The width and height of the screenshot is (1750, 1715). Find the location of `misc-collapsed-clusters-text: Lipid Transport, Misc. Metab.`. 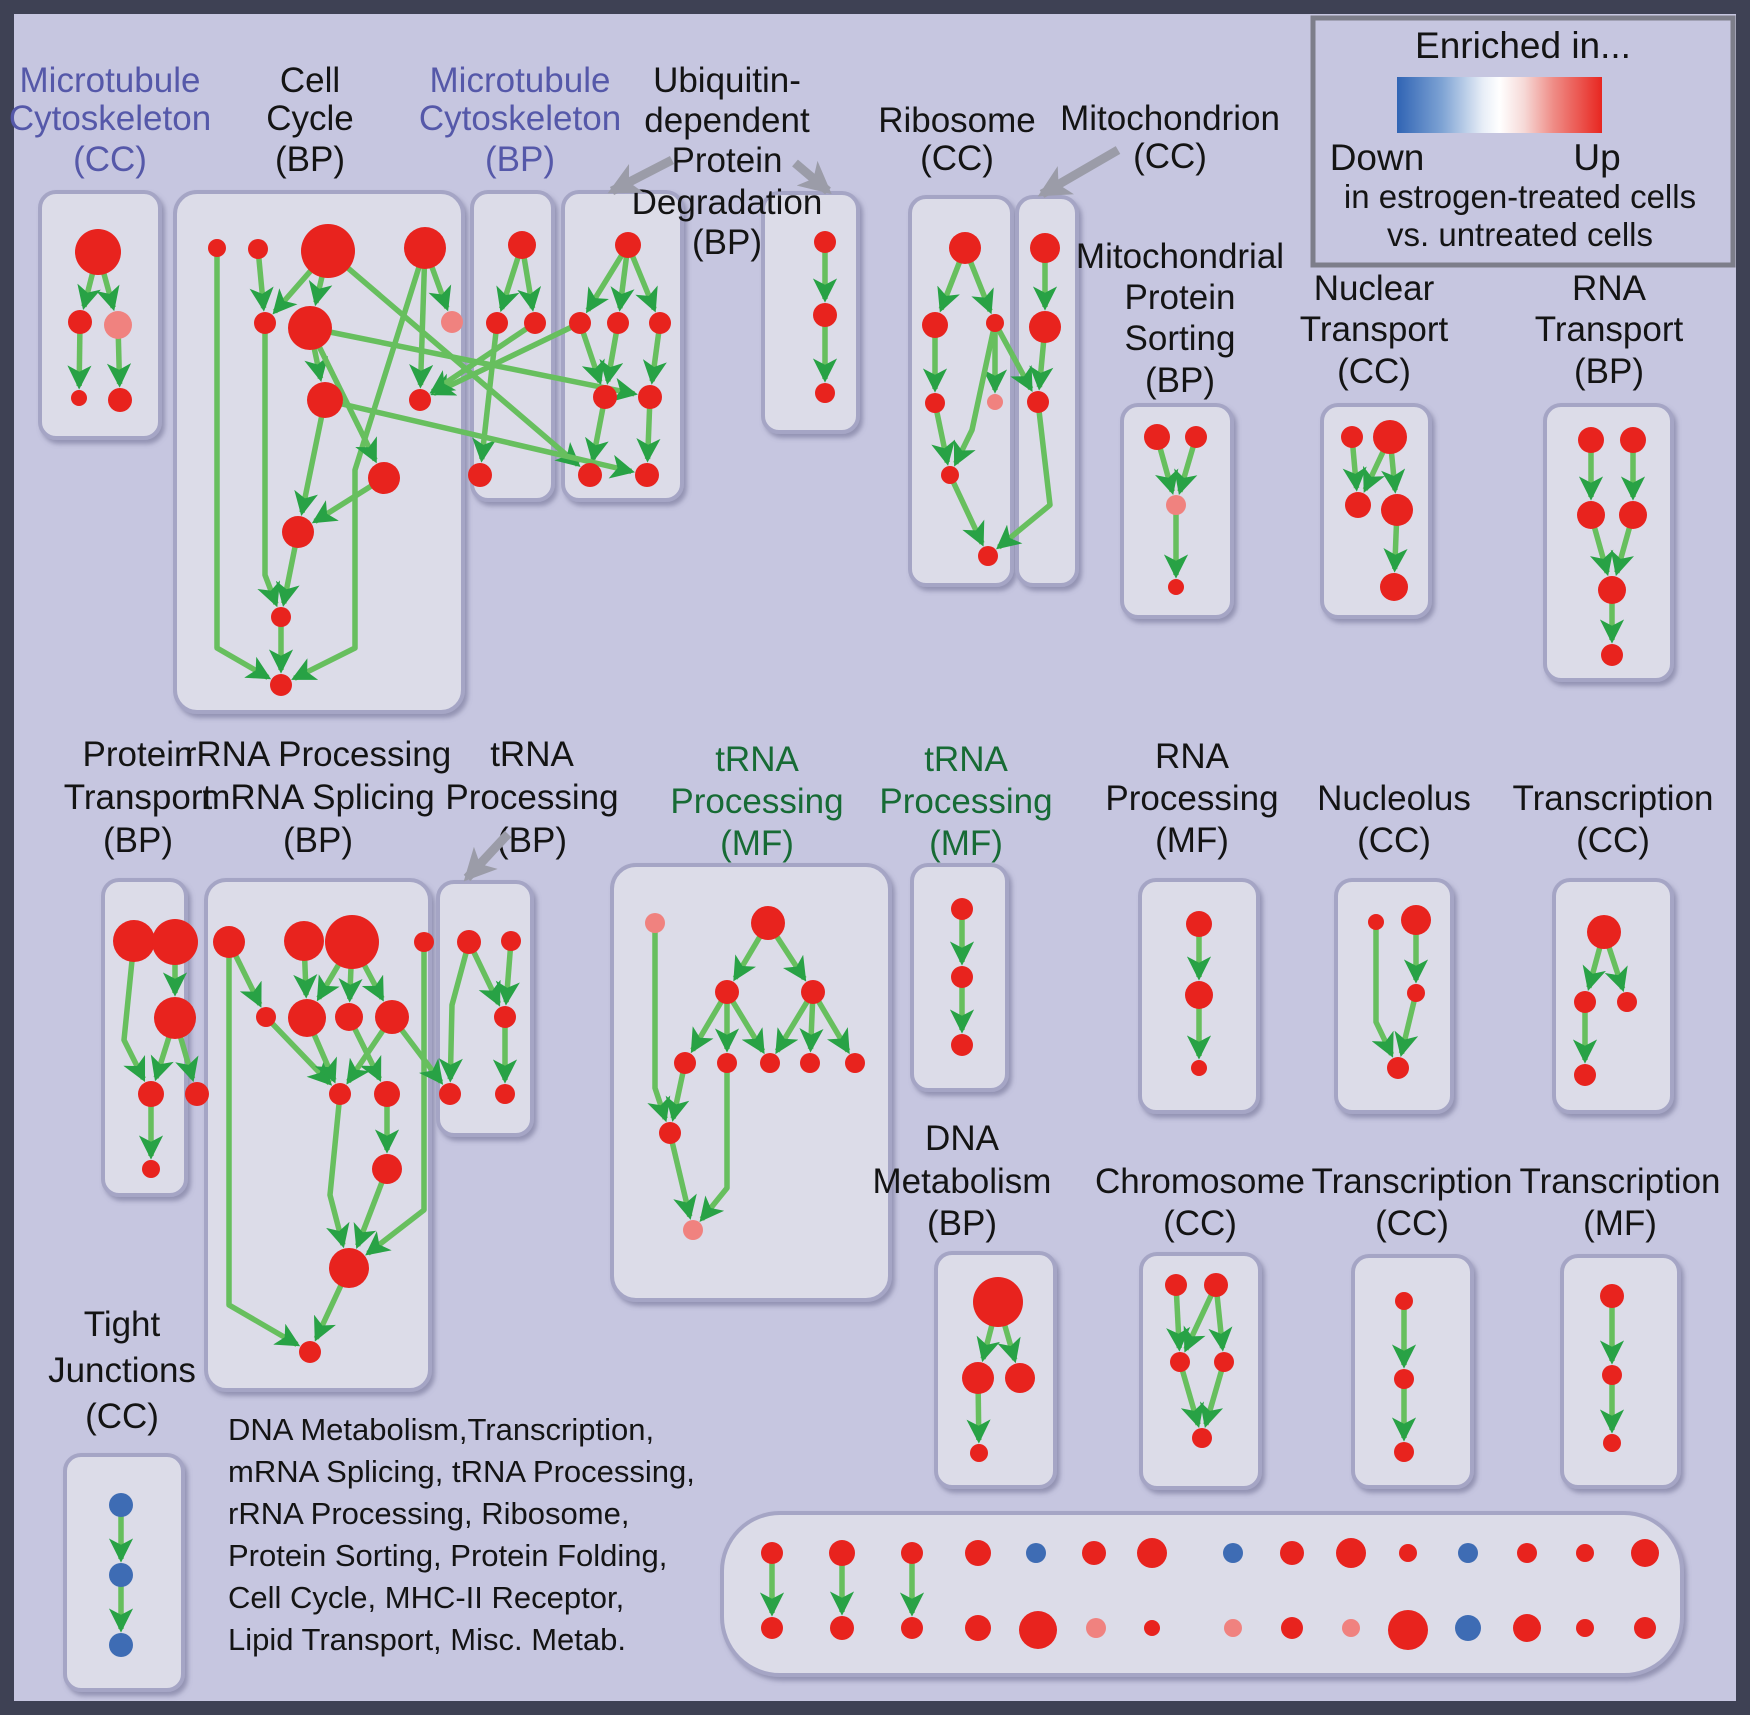

misc-collapsed-clusters-text: Lipid Transport, Misc. Metab. is located at coordinates (427, 1639).